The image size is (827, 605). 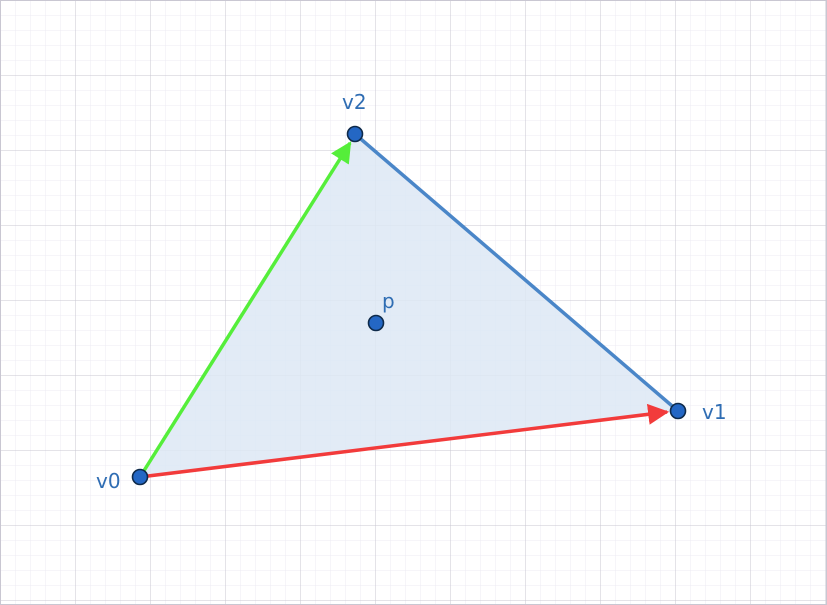 What do you see at coordinates (108, 481) in the screenshot?
I see `label-v0: v0` at bounding box center [108, 481].